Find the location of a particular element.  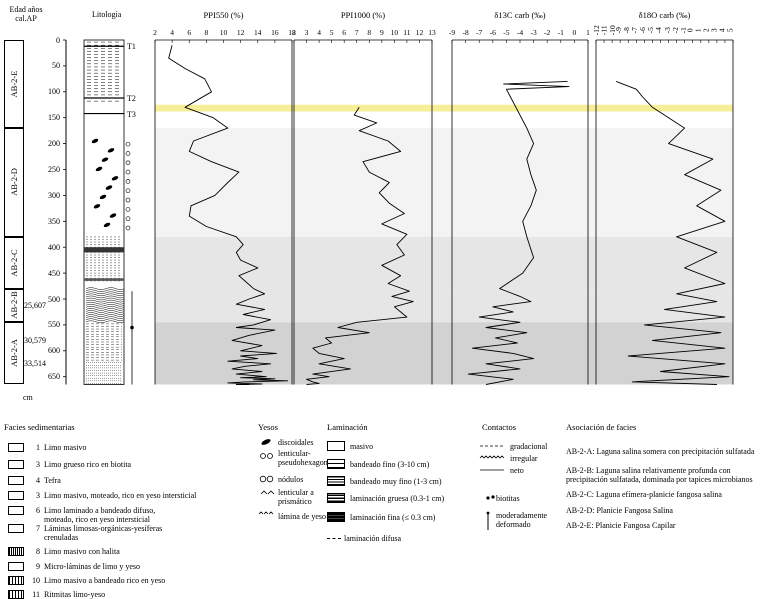

prismatic-symbol is located at coordinates (267, 492).